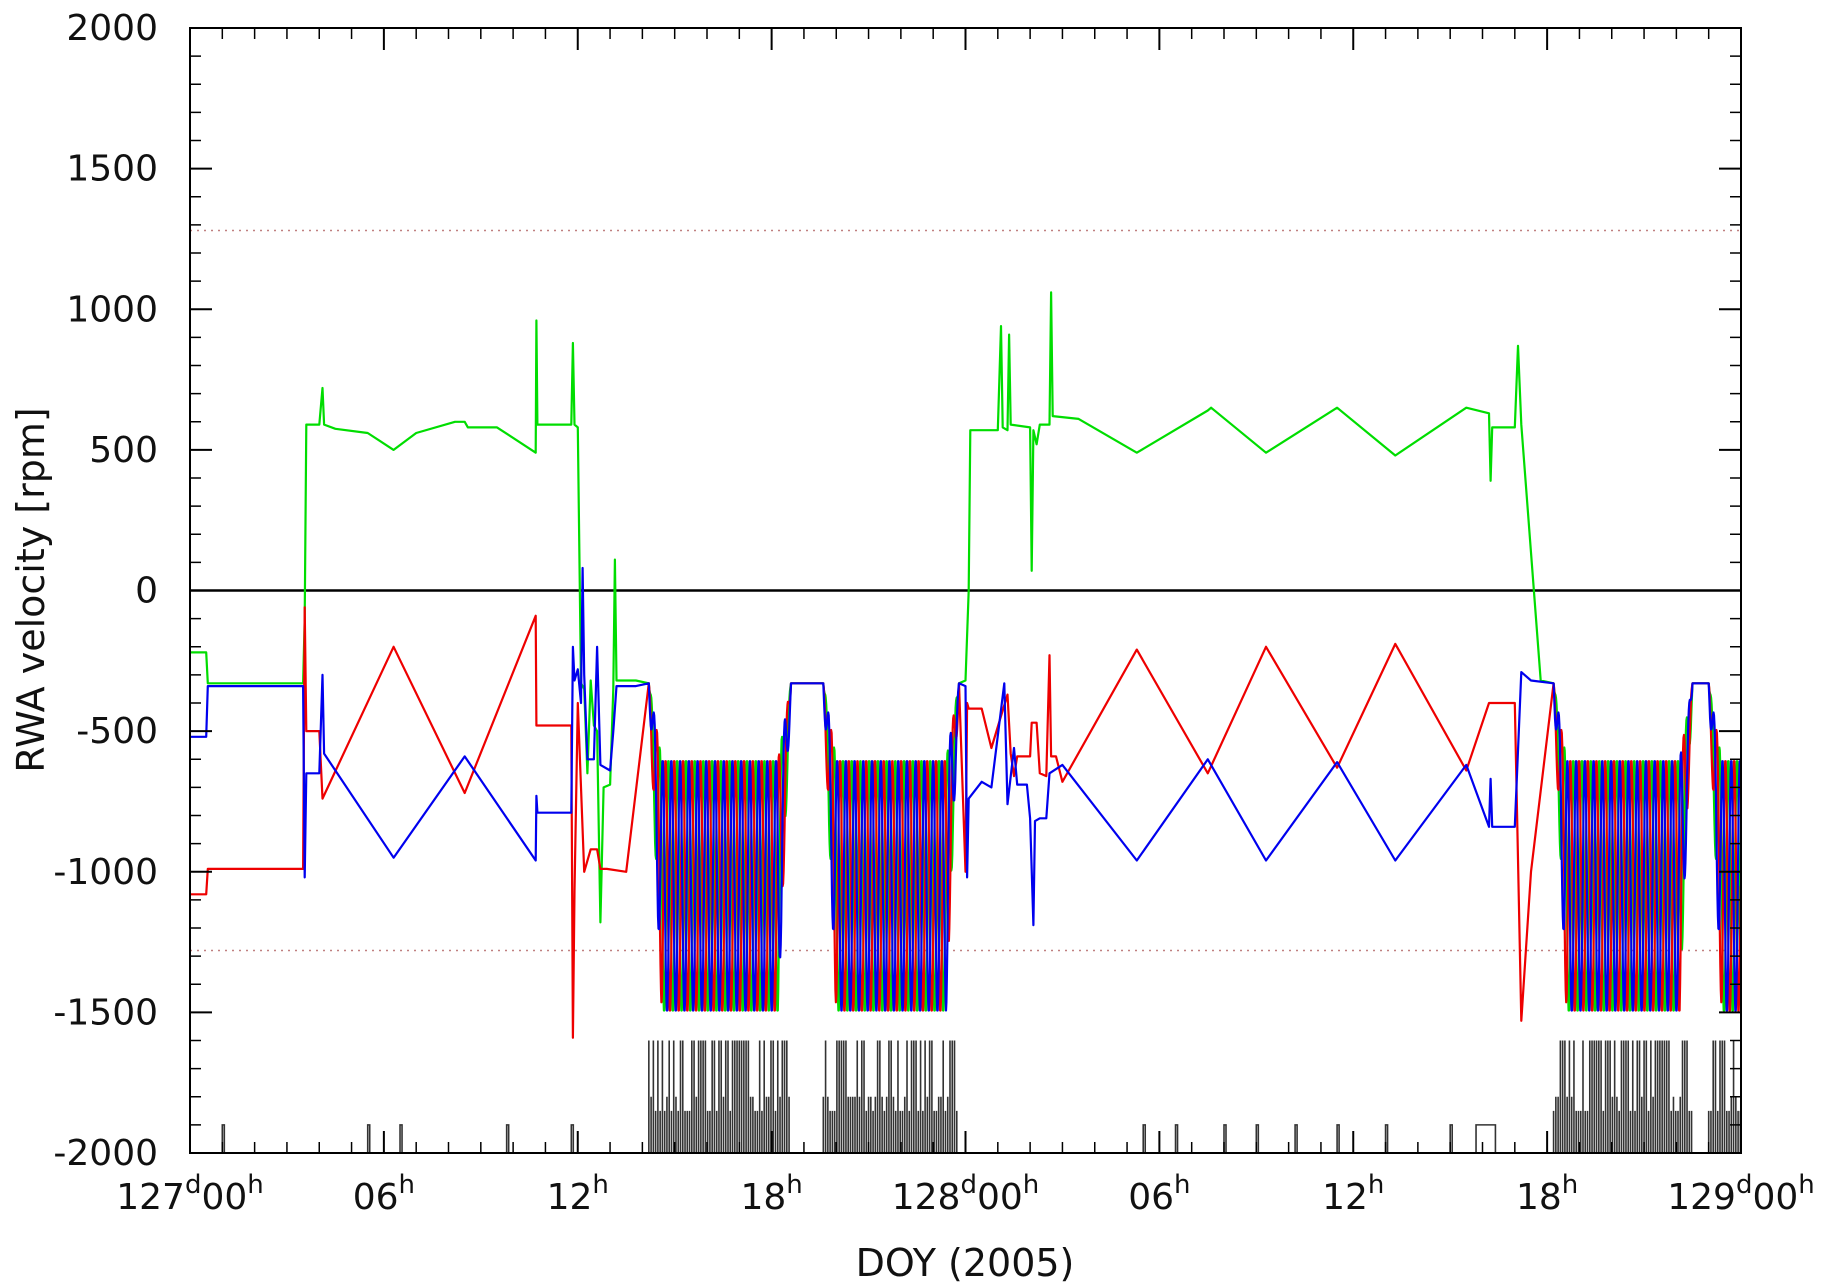  Describe the element at coordinates (112, 309) in the screenshot. I see `y-tick-label-2: 1000` at that location.